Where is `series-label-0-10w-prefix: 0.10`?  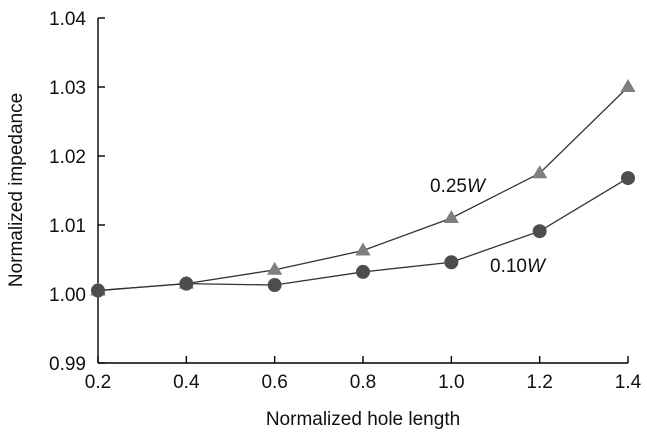 series-label-0-10w-prefix: 0.10 is located at coordinates (508, 266).